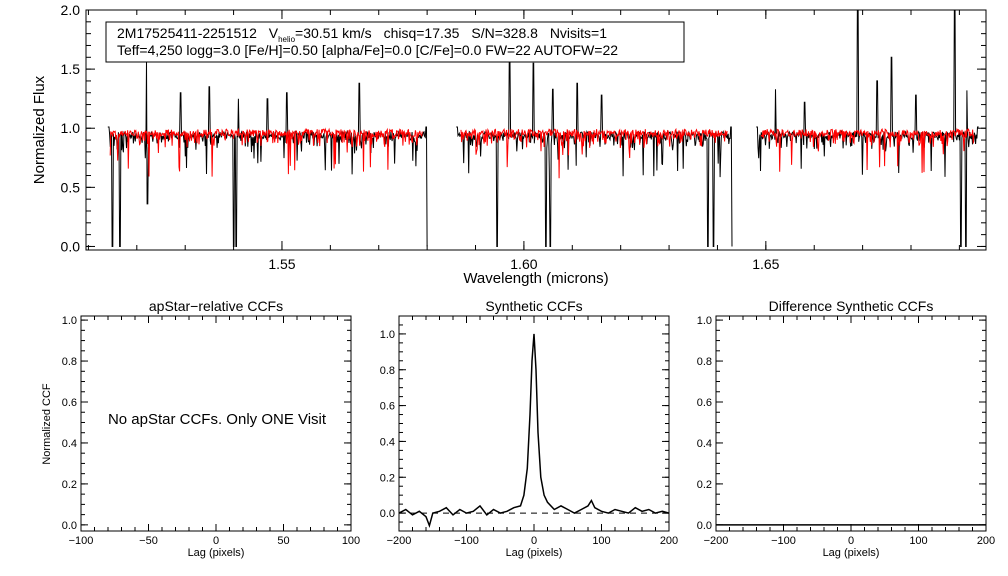 The height and width of the screenshot is (576, 1008). What do you see at coordinates (47, 424) in the screenshot?
I see `apstar-ccf-y-axis-label: Normalized CCF` at bounding box center [47, 424].